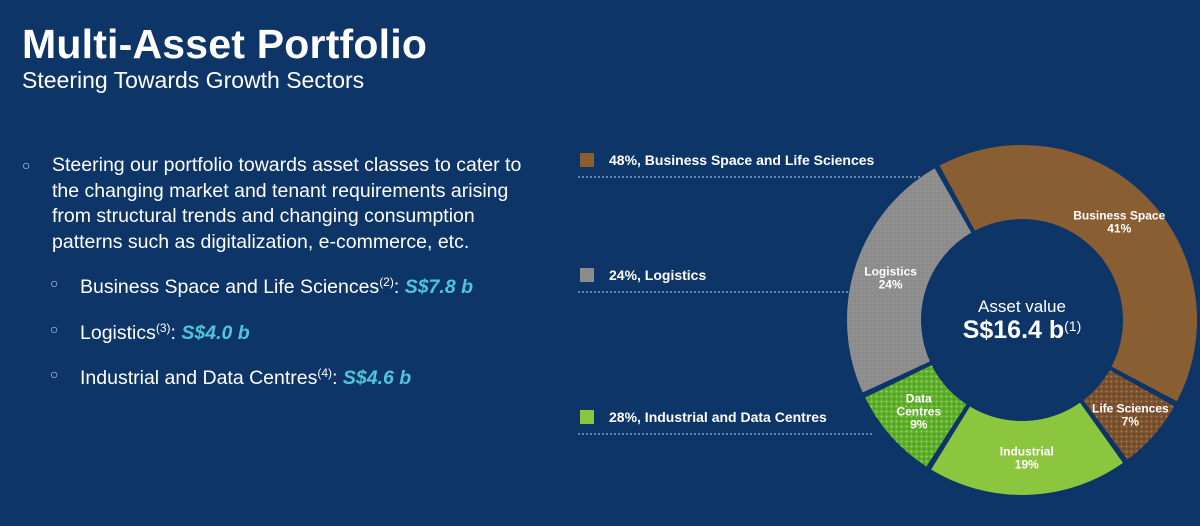 The width and height of the screenshot is (1200, 526). What do you see at coordinates (386, 282) in the screenshot?
I see `footnote-ref: (2)` at bounding box center [386, 282].